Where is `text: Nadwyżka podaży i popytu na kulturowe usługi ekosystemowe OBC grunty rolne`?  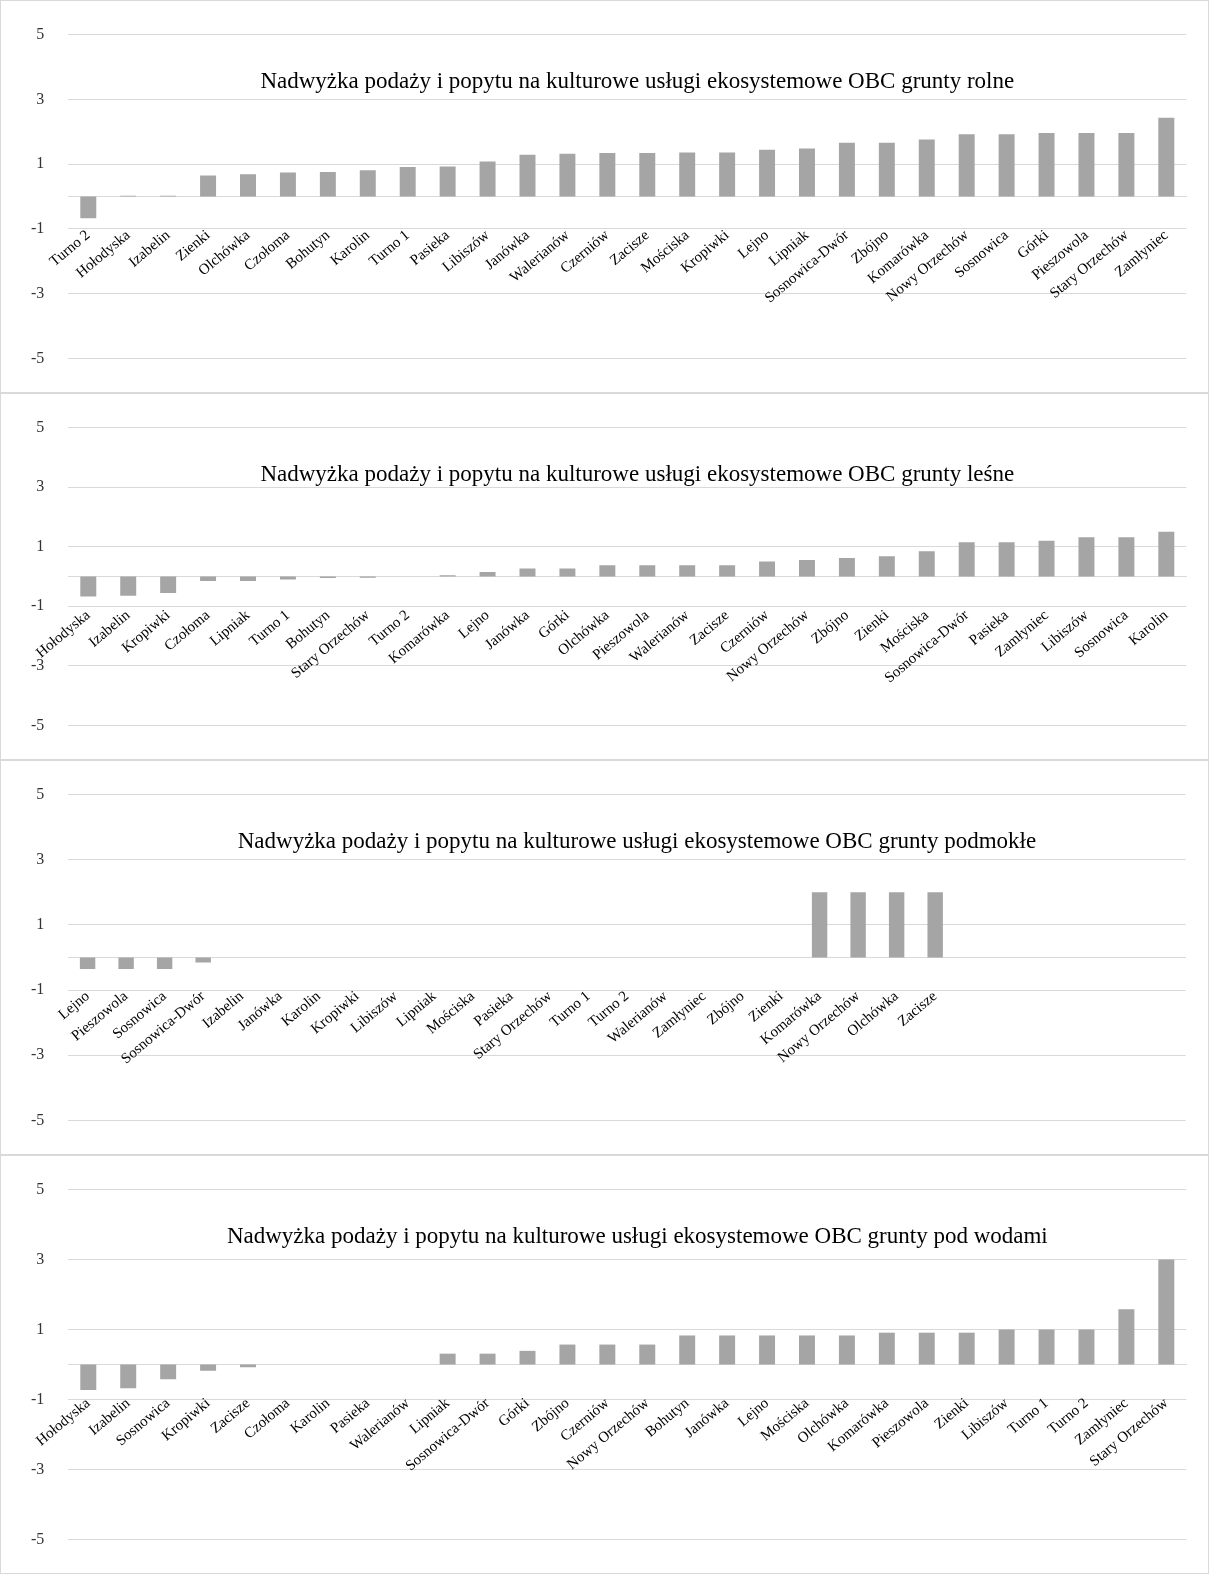
text: Nadwyżka podaży i popytu na kulturowe usługi ekosystemowe OBC grunty rolne is located at coordinates (637, 81).